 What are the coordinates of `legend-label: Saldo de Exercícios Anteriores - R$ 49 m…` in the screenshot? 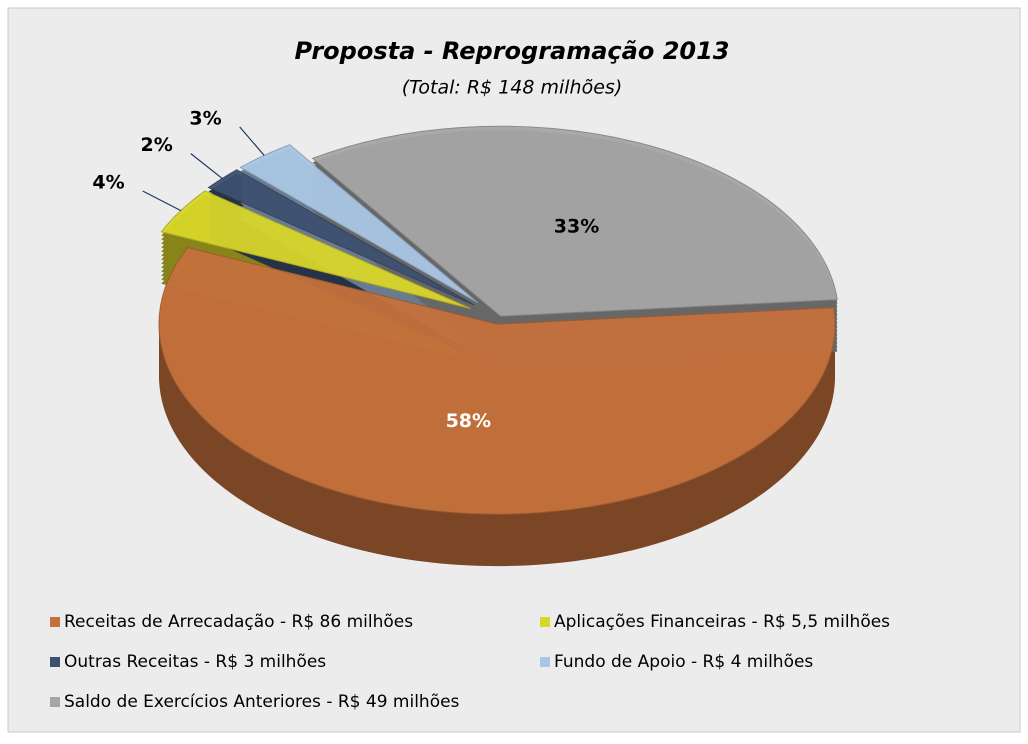 It's located at (262, 702).